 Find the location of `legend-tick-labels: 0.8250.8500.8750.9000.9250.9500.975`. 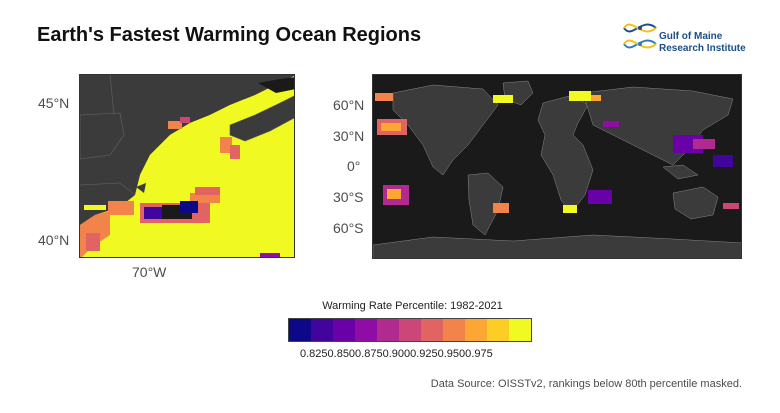

legend-tick-labels: 0.8250.8500.8750.9000.9250.9500.975 is located at coordinates (396, 354).